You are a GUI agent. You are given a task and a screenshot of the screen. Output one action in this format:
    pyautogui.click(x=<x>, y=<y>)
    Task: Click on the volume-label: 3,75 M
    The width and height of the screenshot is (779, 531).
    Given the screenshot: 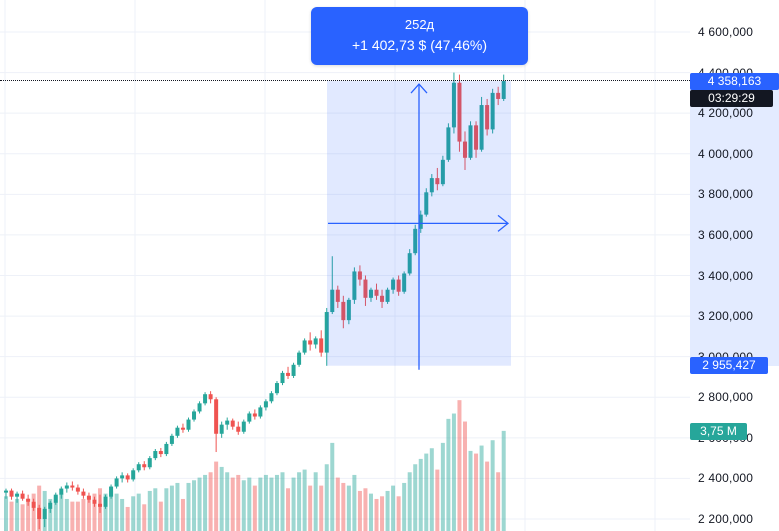 What is the action you would take?
    pyautogui.click(x=718, y=431)
    